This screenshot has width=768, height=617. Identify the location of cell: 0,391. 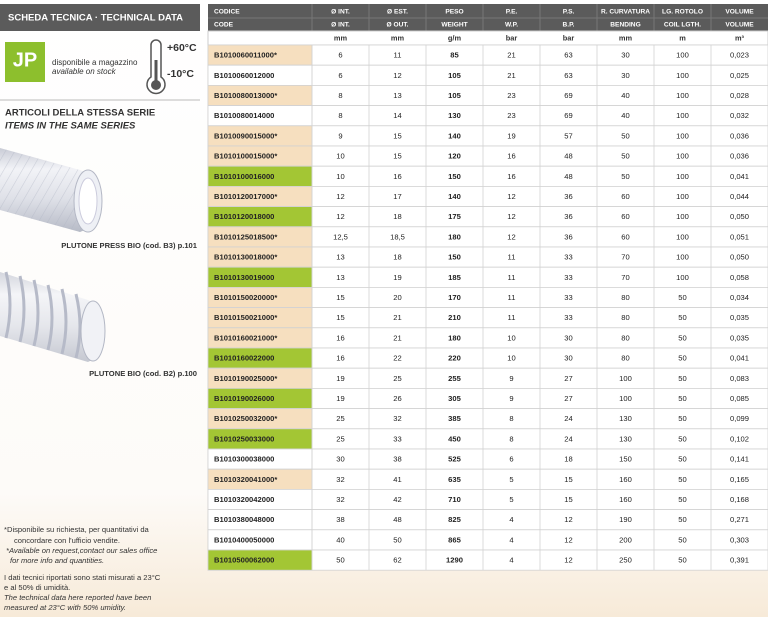
(739, 560).